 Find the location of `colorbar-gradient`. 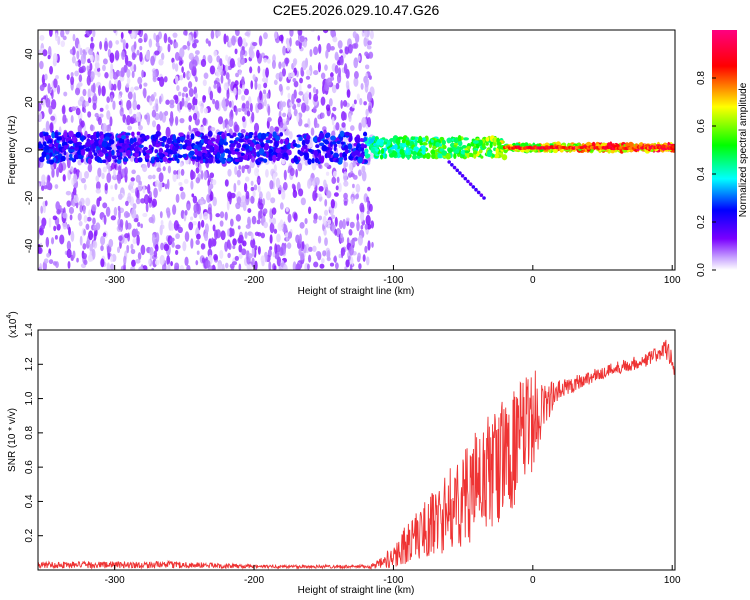

colorbar-gradient is located at coordinates (724, 150).